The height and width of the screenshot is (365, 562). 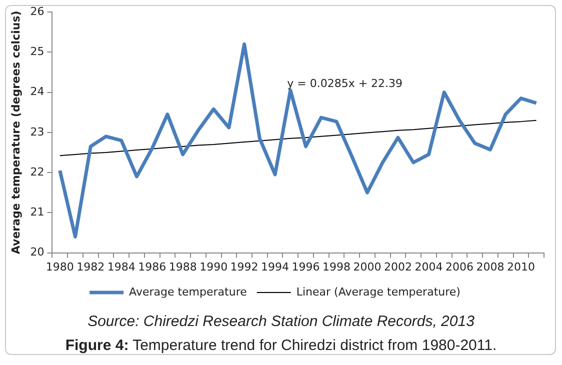 What do you see at coordinates (214, 267) in the screenshot?
I see `x-tick-label: 1990` at bounding box center [214, 267].